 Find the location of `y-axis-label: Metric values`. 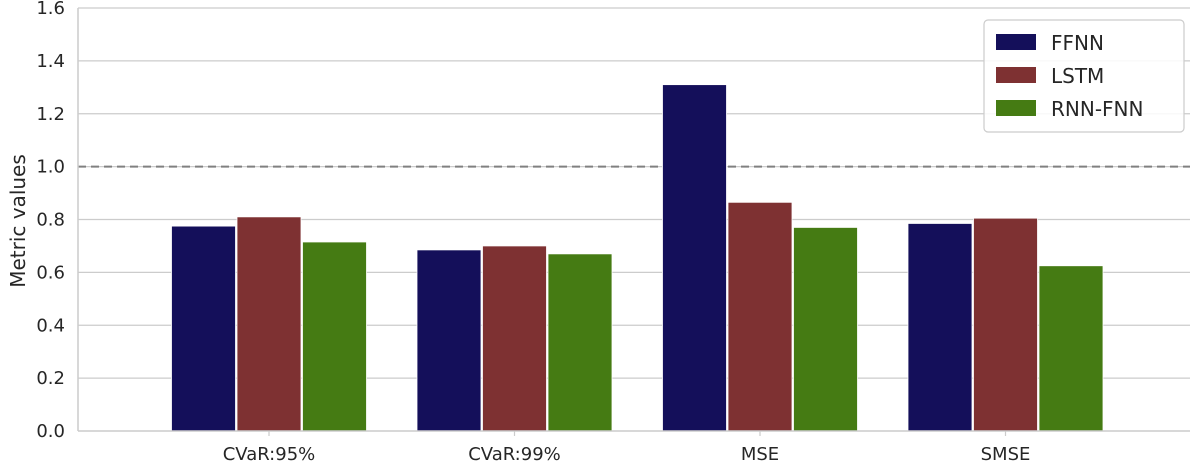

y-axis-label: Metric values is located at coordinates (18, 221).